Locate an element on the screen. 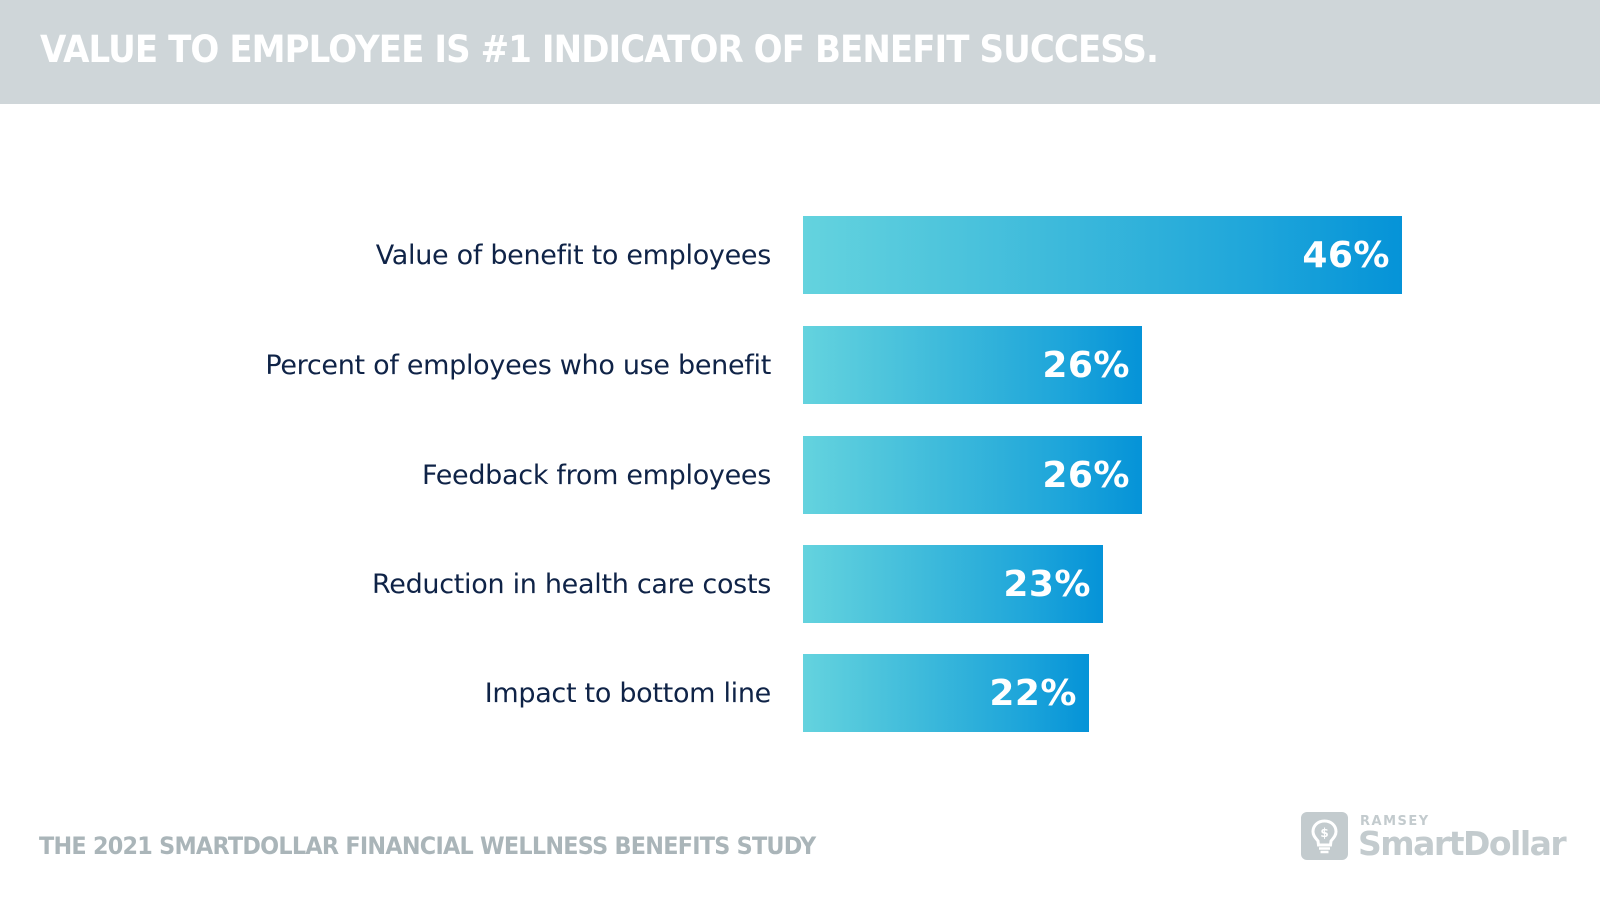 This screenshot has height=900, width=1600. chart-row: Percent of employees who use benefit 26% is located at coordinates (800, 365).